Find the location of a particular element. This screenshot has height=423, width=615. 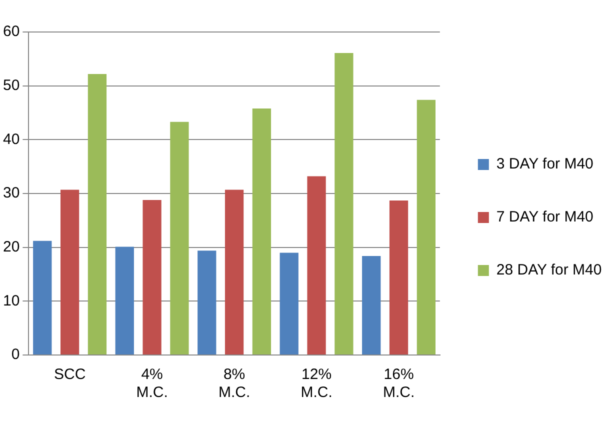

legend-label: 7 DAY for M40 is located at coordinates (545, 217).